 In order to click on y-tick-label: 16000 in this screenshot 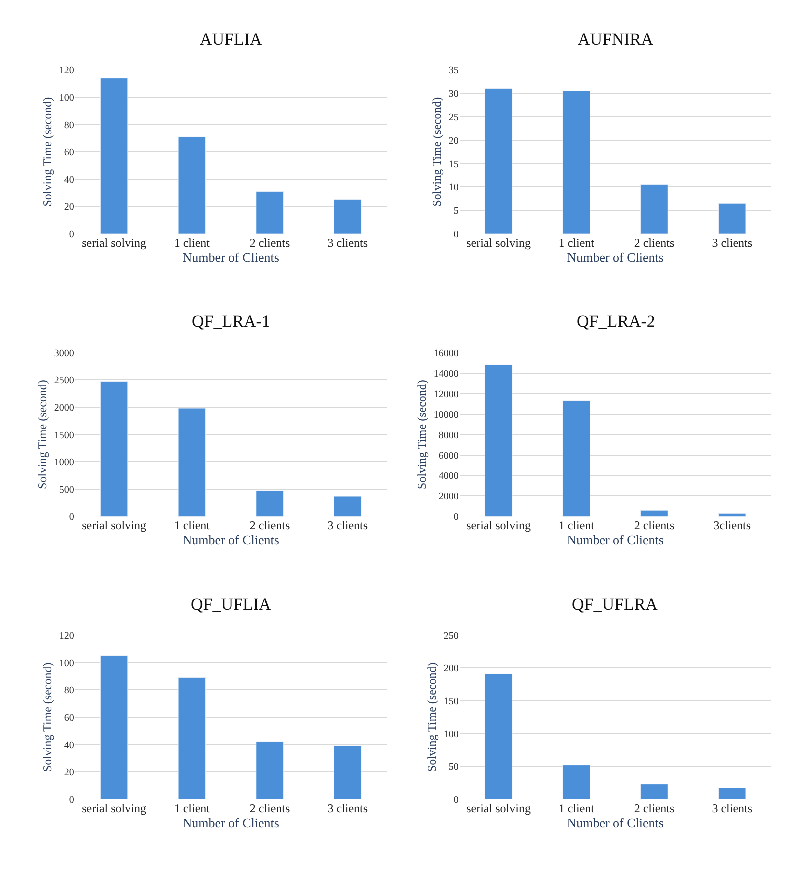, I will do `click(446, 354)`.